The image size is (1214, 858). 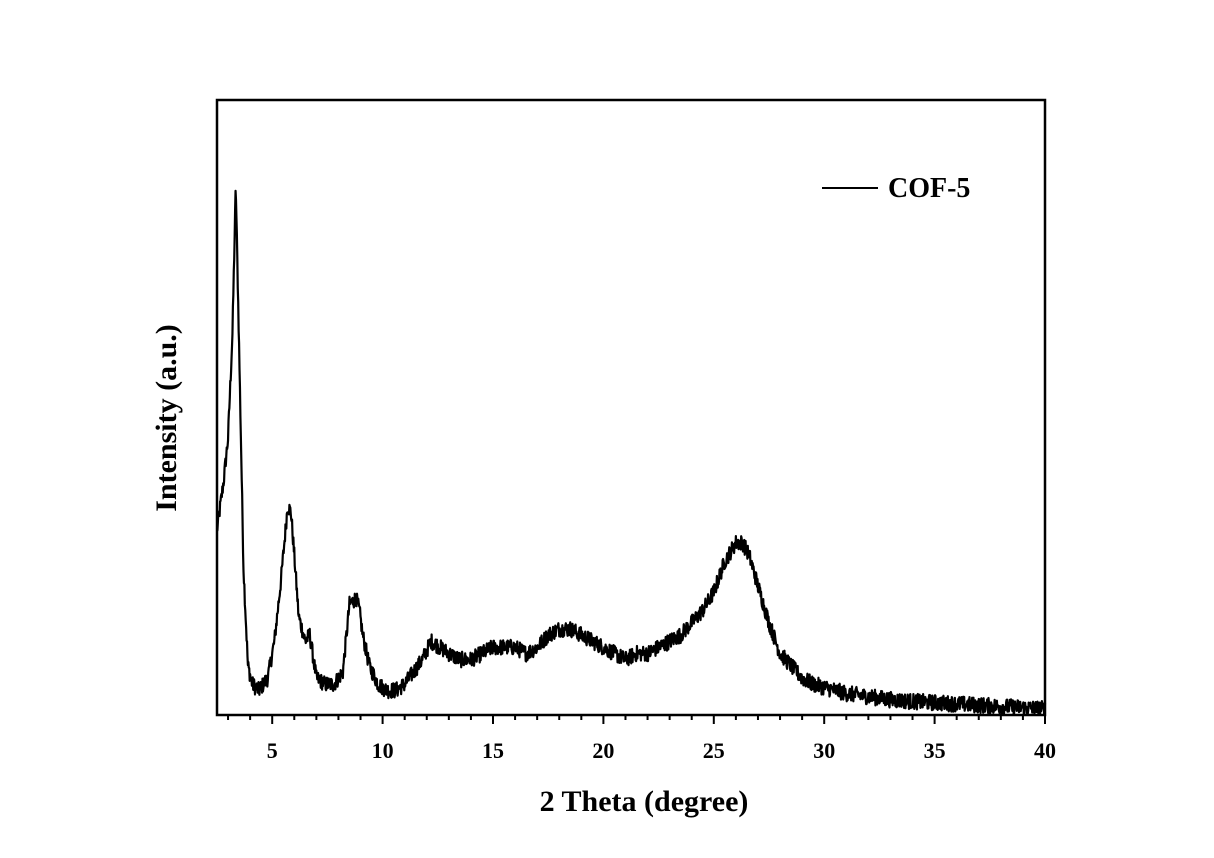 What do you see at coordinates (1045, 750) in the screenshot?
I see `x-tick-label: 40` at bounding box center [1045, 750].